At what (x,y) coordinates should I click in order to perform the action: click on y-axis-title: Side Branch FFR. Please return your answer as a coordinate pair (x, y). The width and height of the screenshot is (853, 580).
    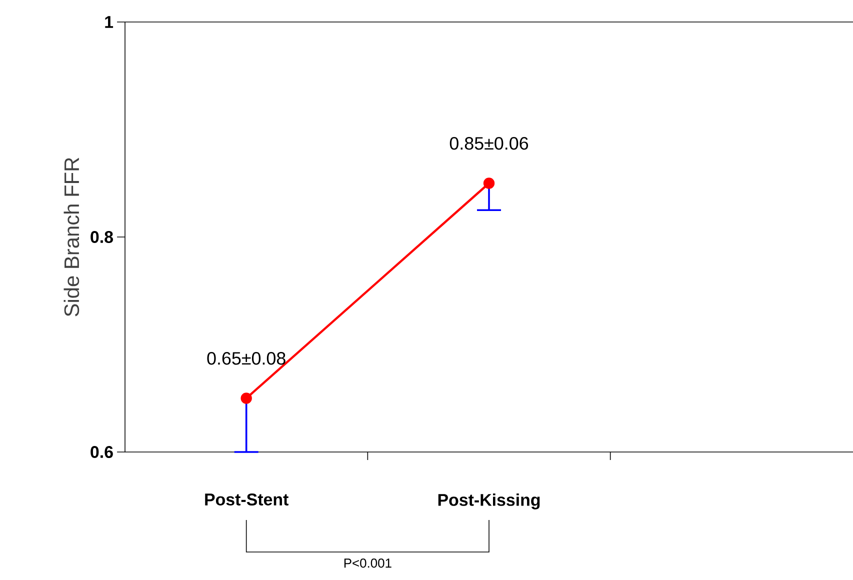
    Looking at the image, I should click on (72, 237).